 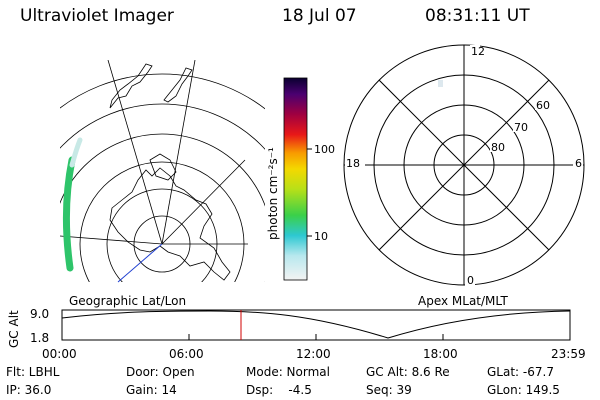 What do you see at coordinates (151, 390) in the screenshot?
I see `gain-info: Gain: 14` at bounding box center [151, 390].